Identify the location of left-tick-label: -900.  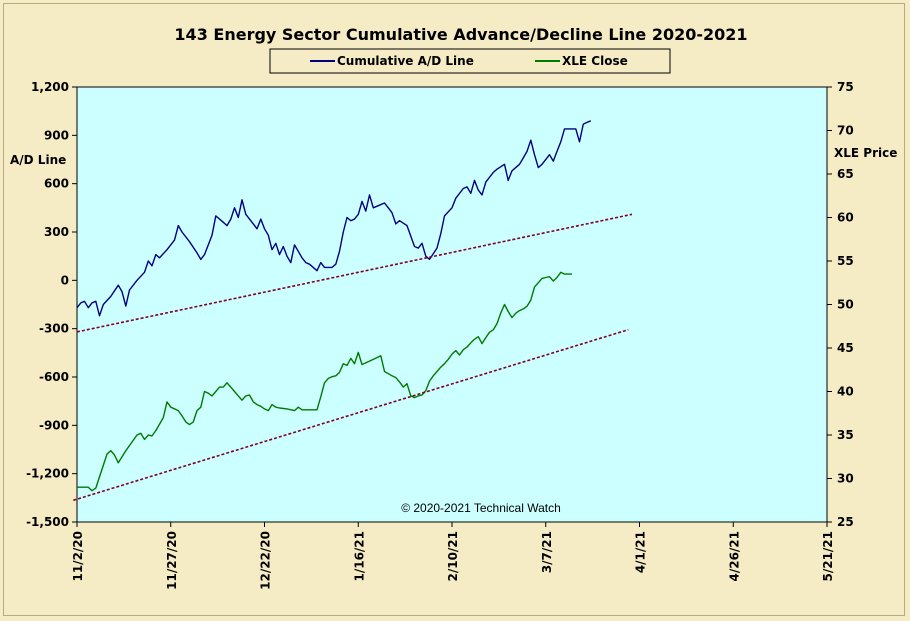
(54, 425).